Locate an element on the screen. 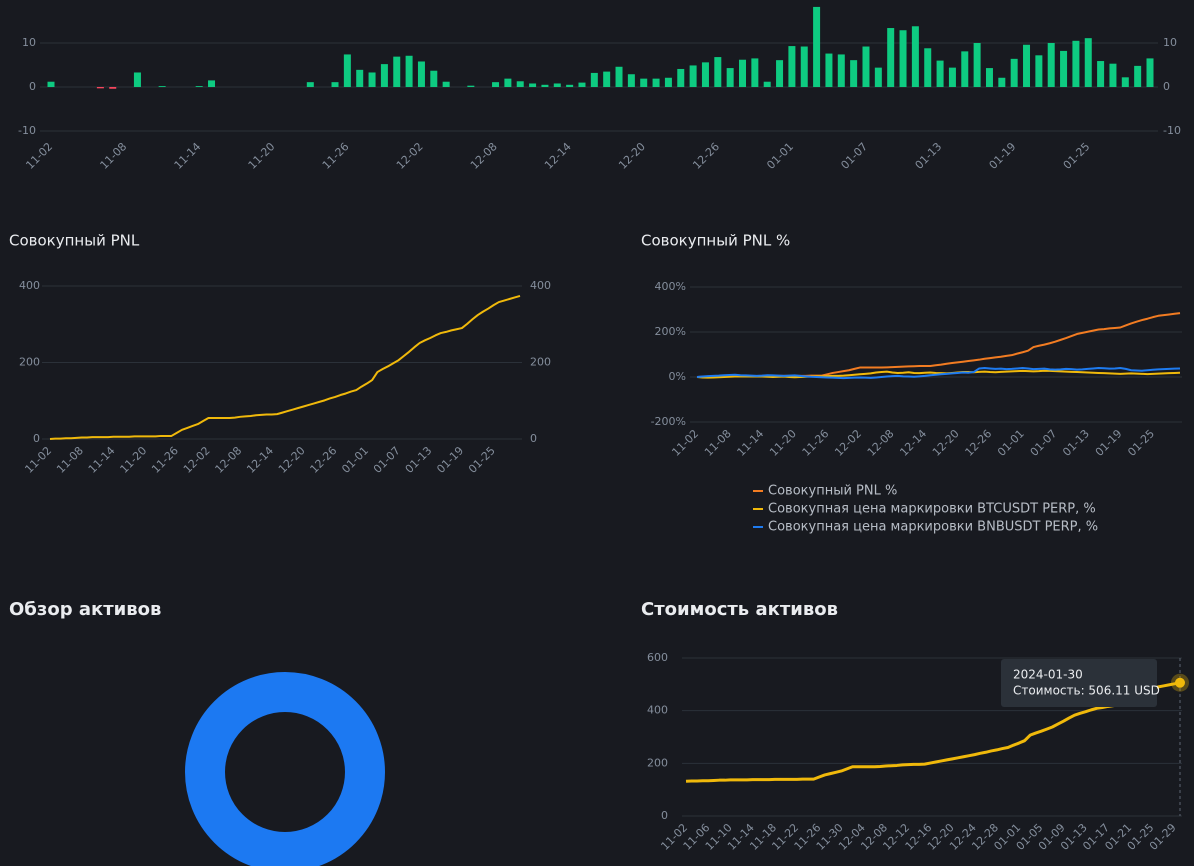 The height and width of the screenshot is (866, 1194). y-tick-label: 400 is located at coordinates (540, 285).